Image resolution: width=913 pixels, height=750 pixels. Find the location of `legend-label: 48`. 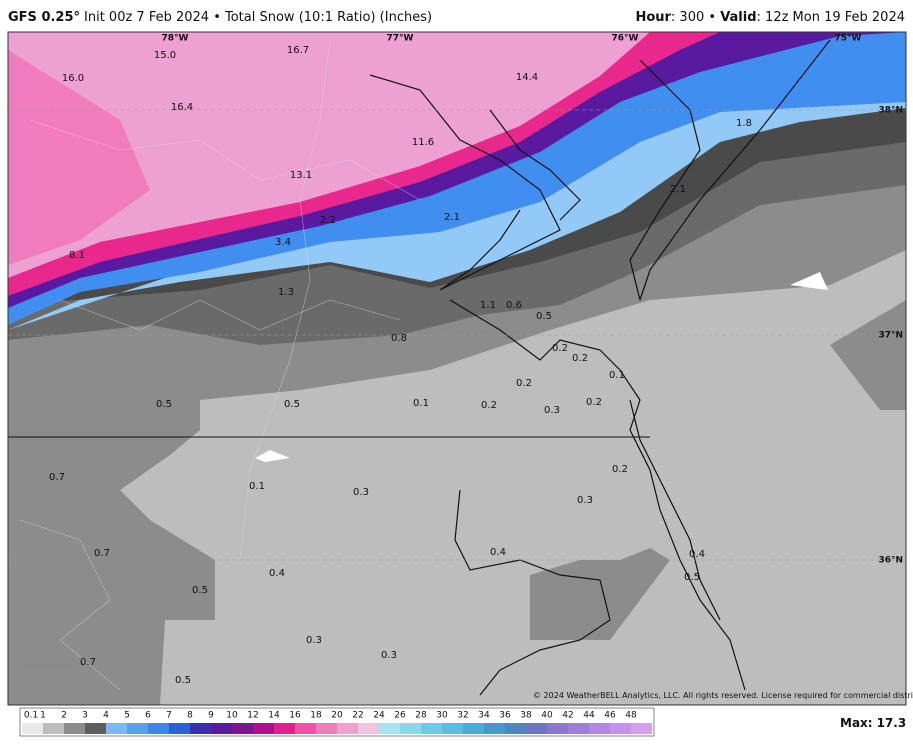

legend-label: 48 is located at coordinates (631, 716).